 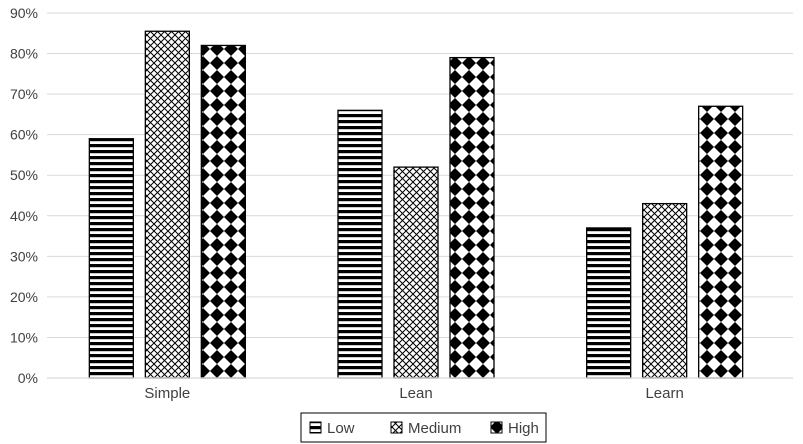 I want to click on x-category-label: Learn, so click(x=664, y=393).